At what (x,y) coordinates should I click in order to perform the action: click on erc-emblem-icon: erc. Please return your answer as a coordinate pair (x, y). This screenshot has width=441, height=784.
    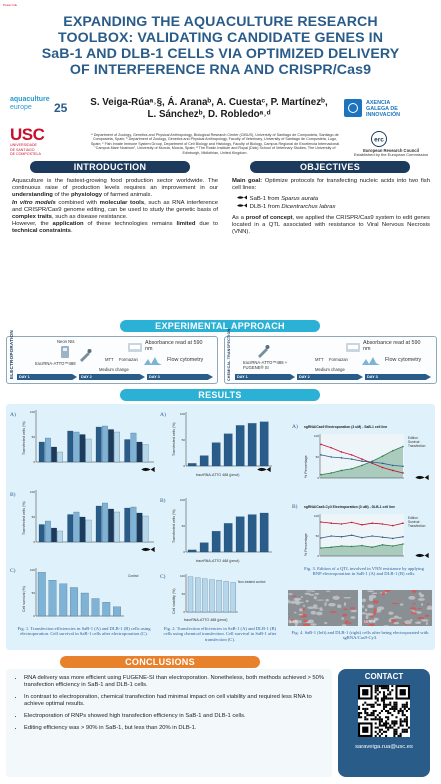
    Looking at the image, I should click on (379, 139).